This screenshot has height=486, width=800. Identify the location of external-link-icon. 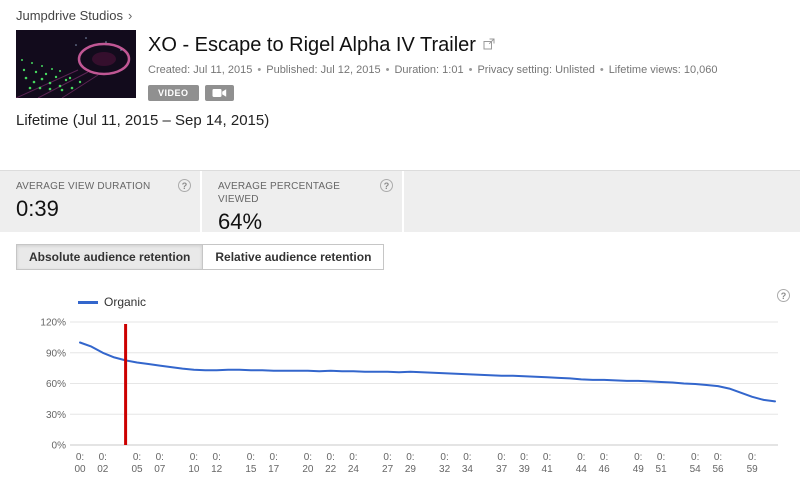
(489, 44).